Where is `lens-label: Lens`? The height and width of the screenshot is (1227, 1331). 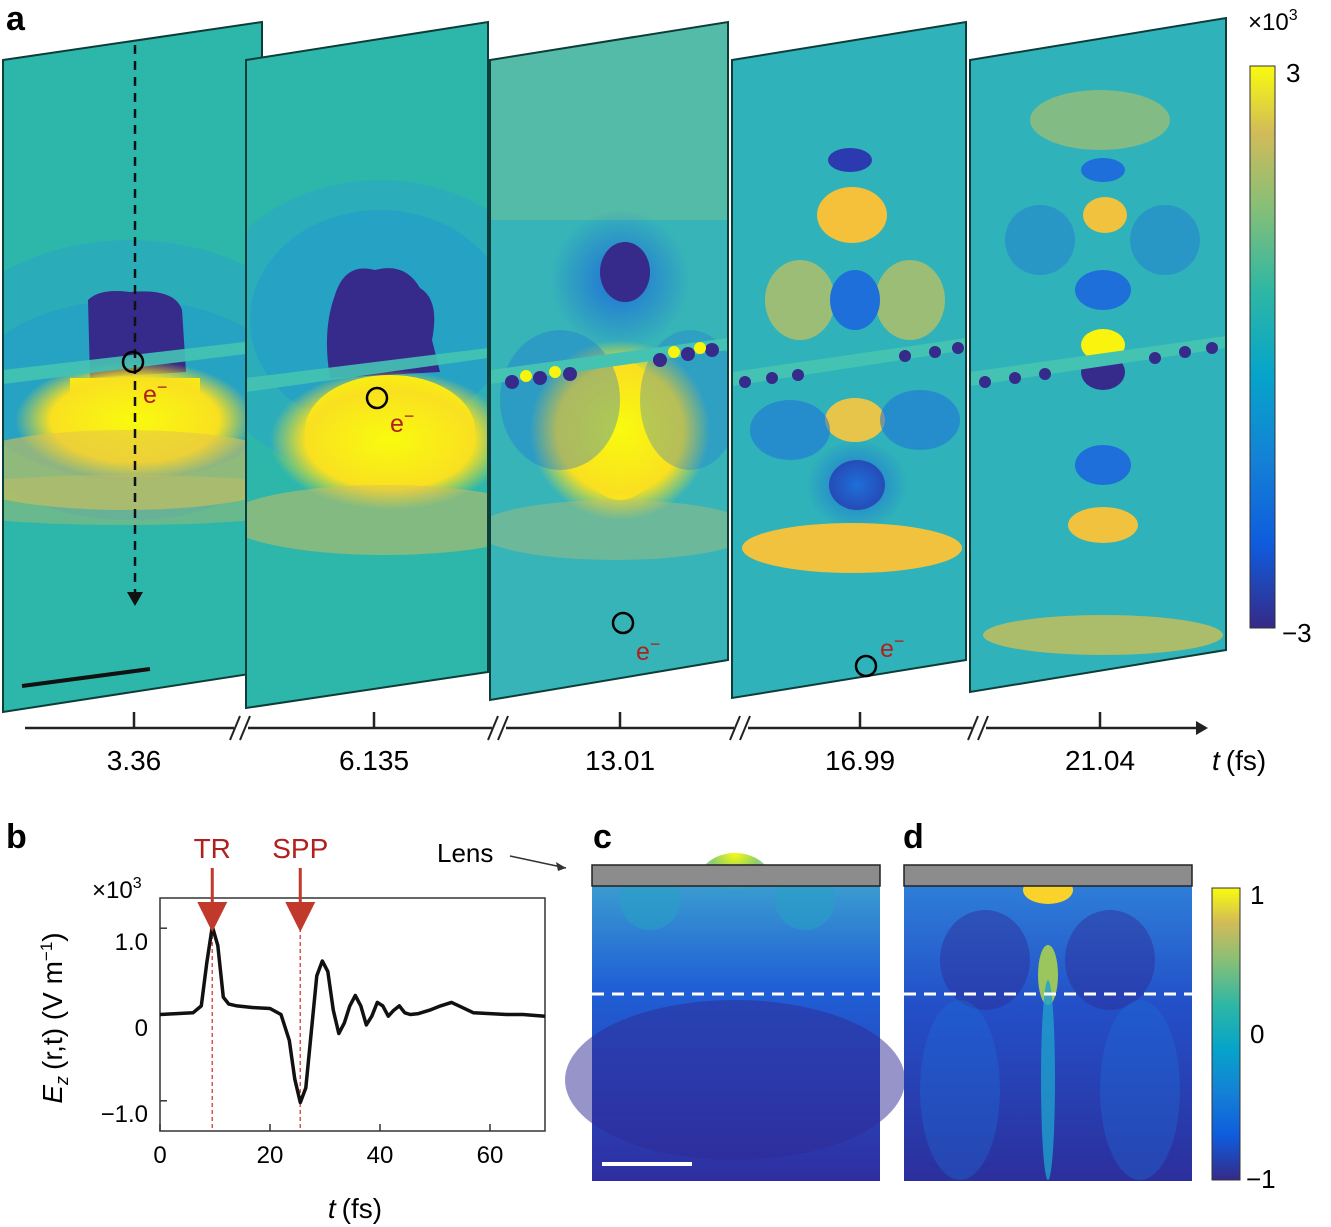
lens-label: Lens is located at coordinates (465, 853).